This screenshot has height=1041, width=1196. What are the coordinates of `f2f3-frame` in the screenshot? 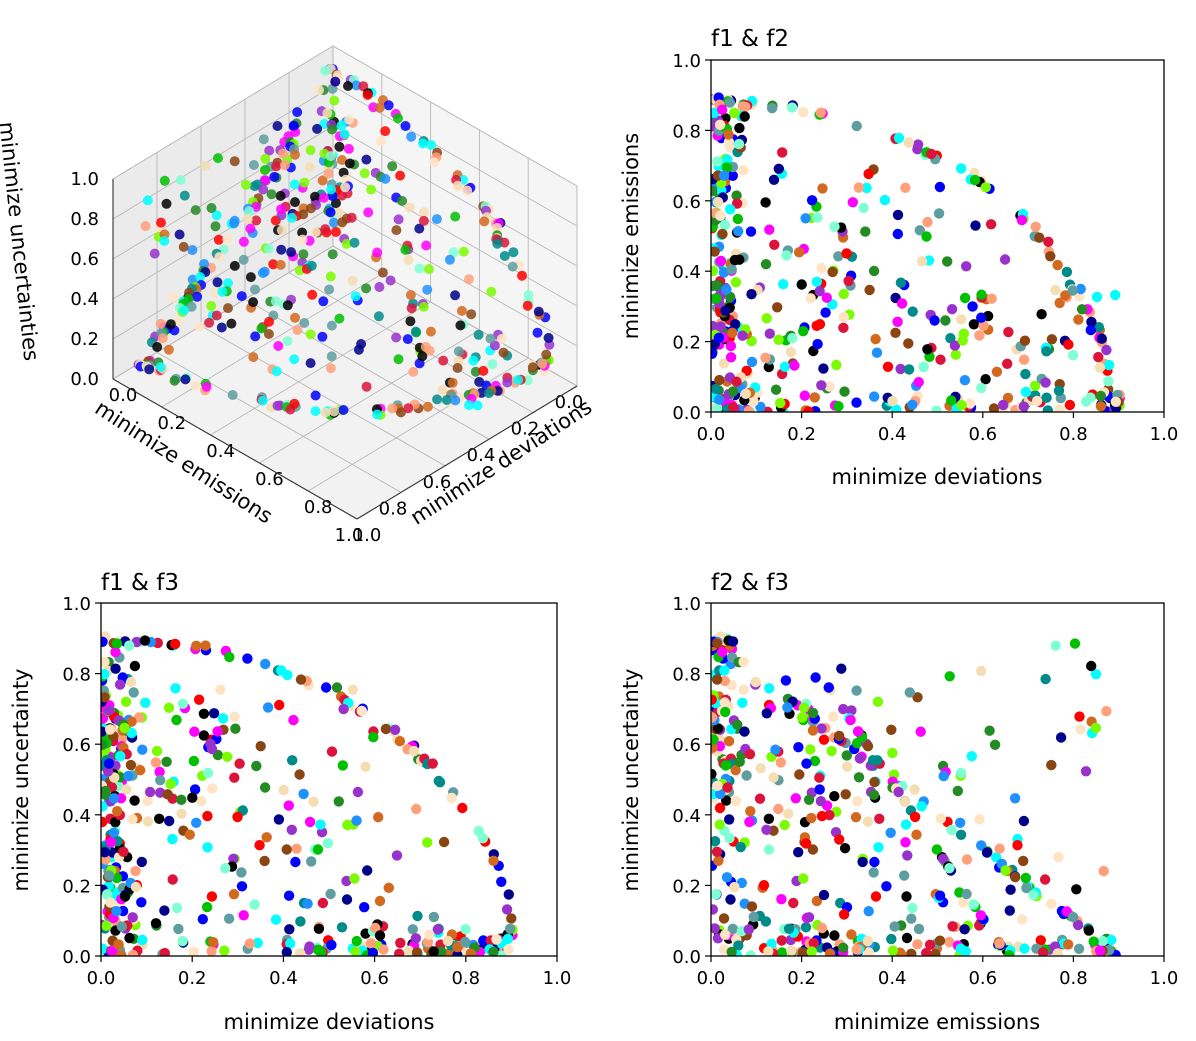 It's located at (937, 779).